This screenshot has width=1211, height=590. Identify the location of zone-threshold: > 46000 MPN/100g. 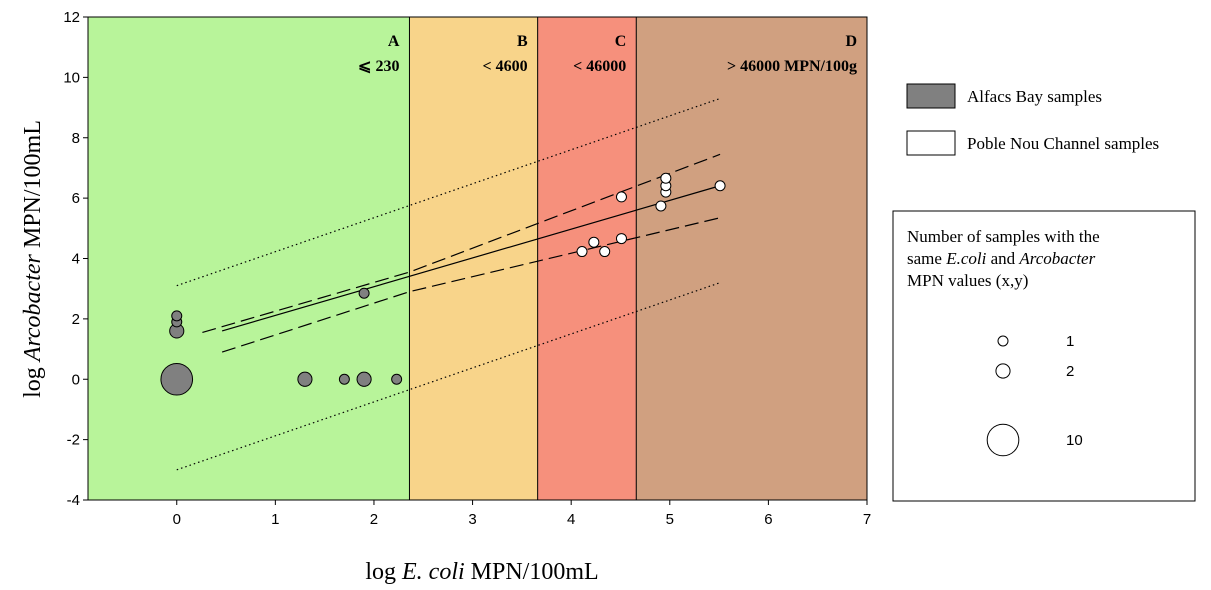
(792, 66).